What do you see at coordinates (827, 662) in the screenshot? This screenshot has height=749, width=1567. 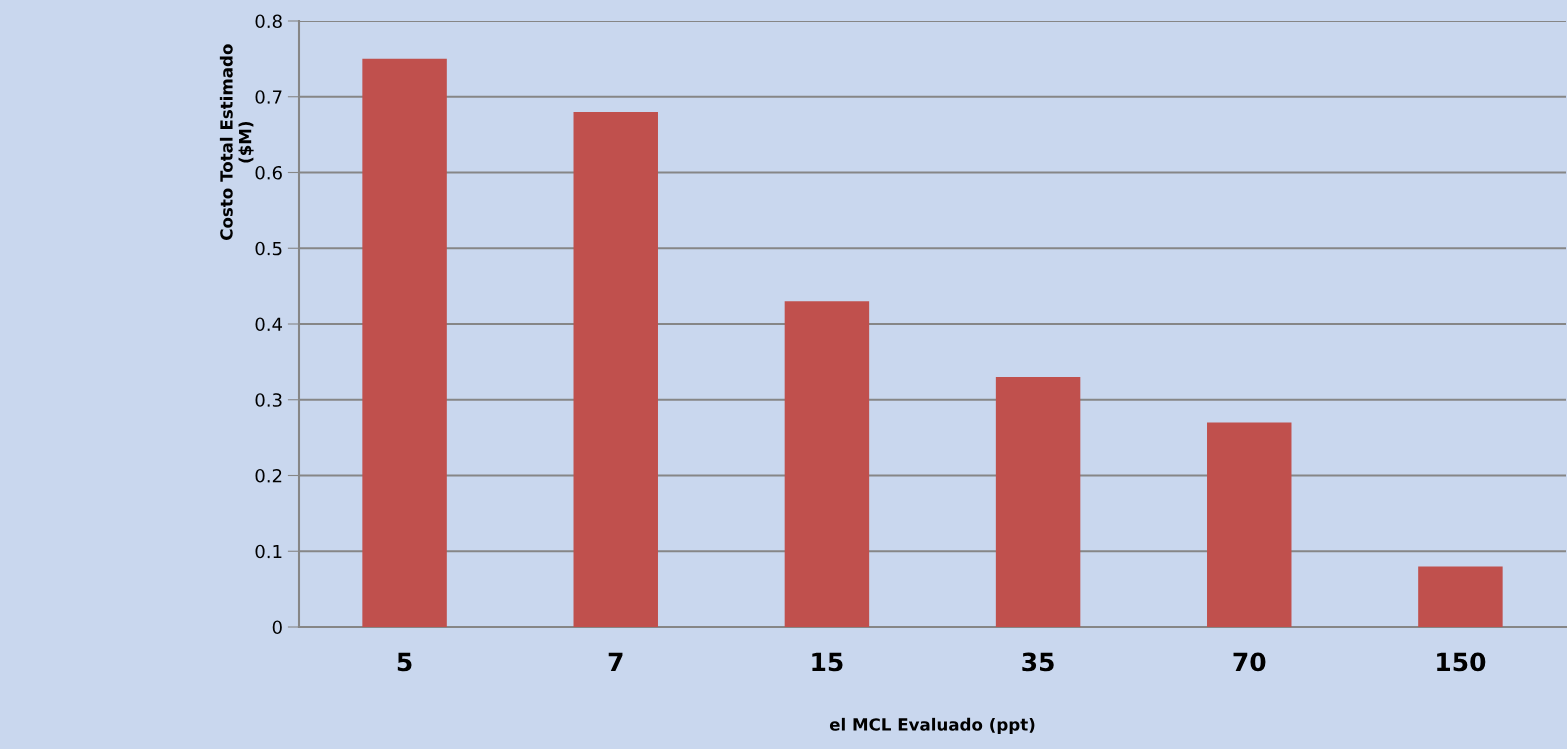 I see `x-tick-label: 15` at bounding box center [827, 662].